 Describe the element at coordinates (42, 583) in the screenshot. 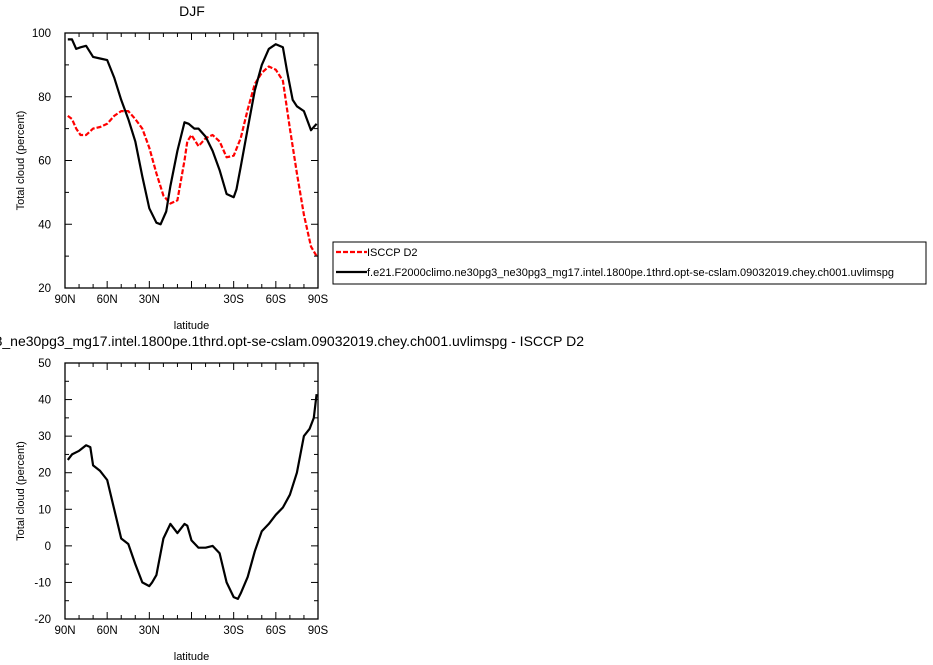

I see `y-tick-label: -10` at that location.